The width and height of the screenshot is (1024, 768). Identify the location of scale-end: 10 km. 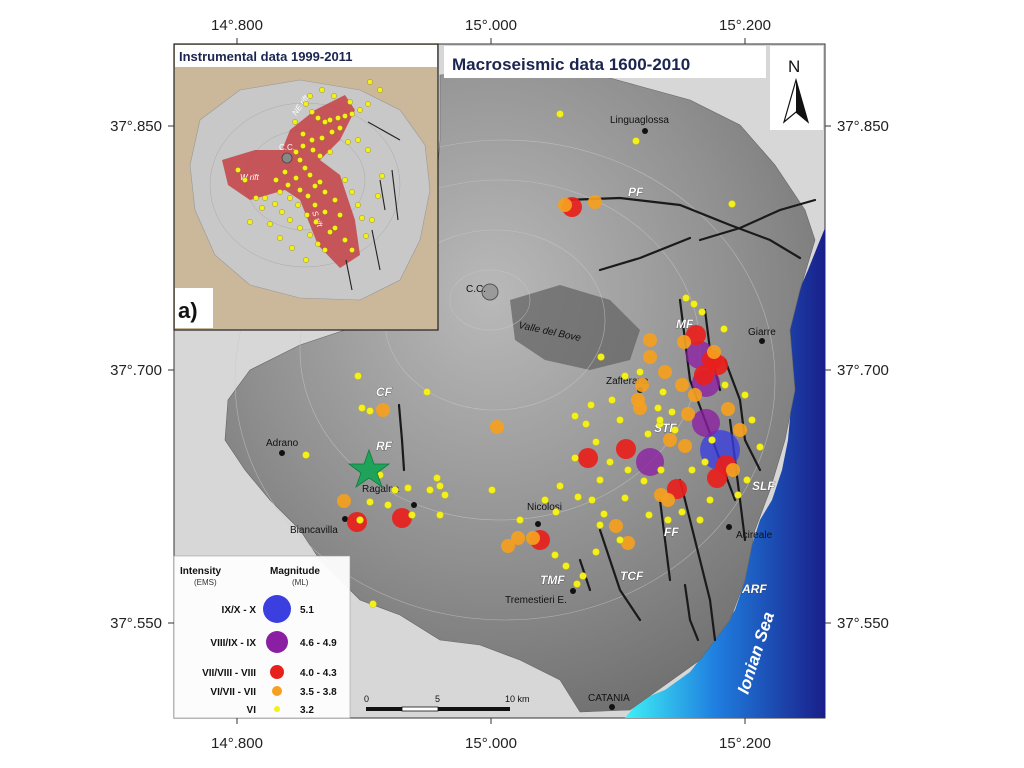
(517, 699).